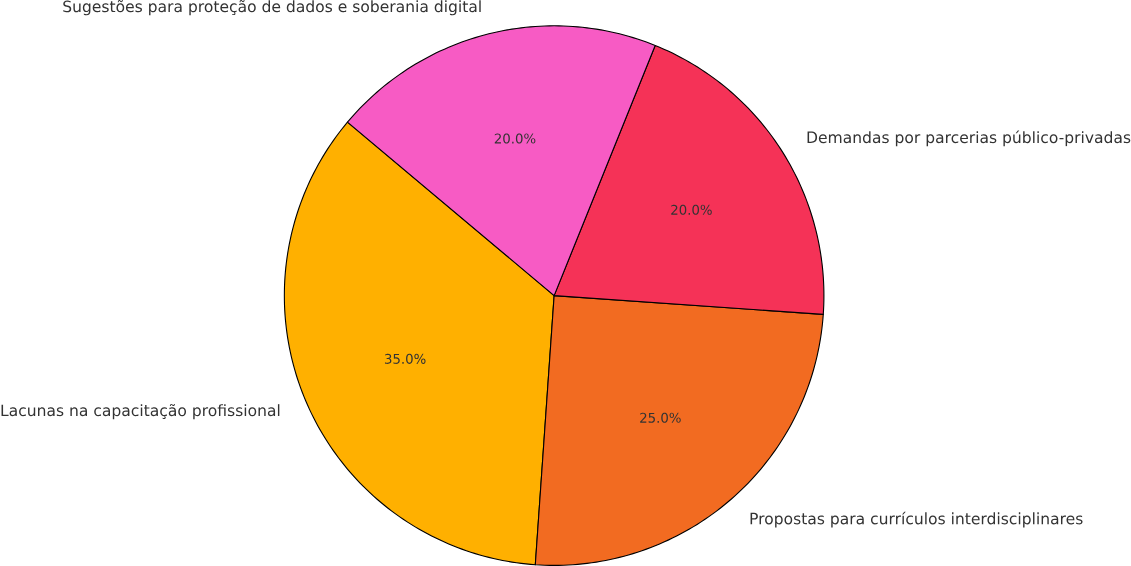  Describe the element at coordinates (969, 138) in the screenshot. I see `slice-label: Demandas por parcerias público-privadas` at that location.